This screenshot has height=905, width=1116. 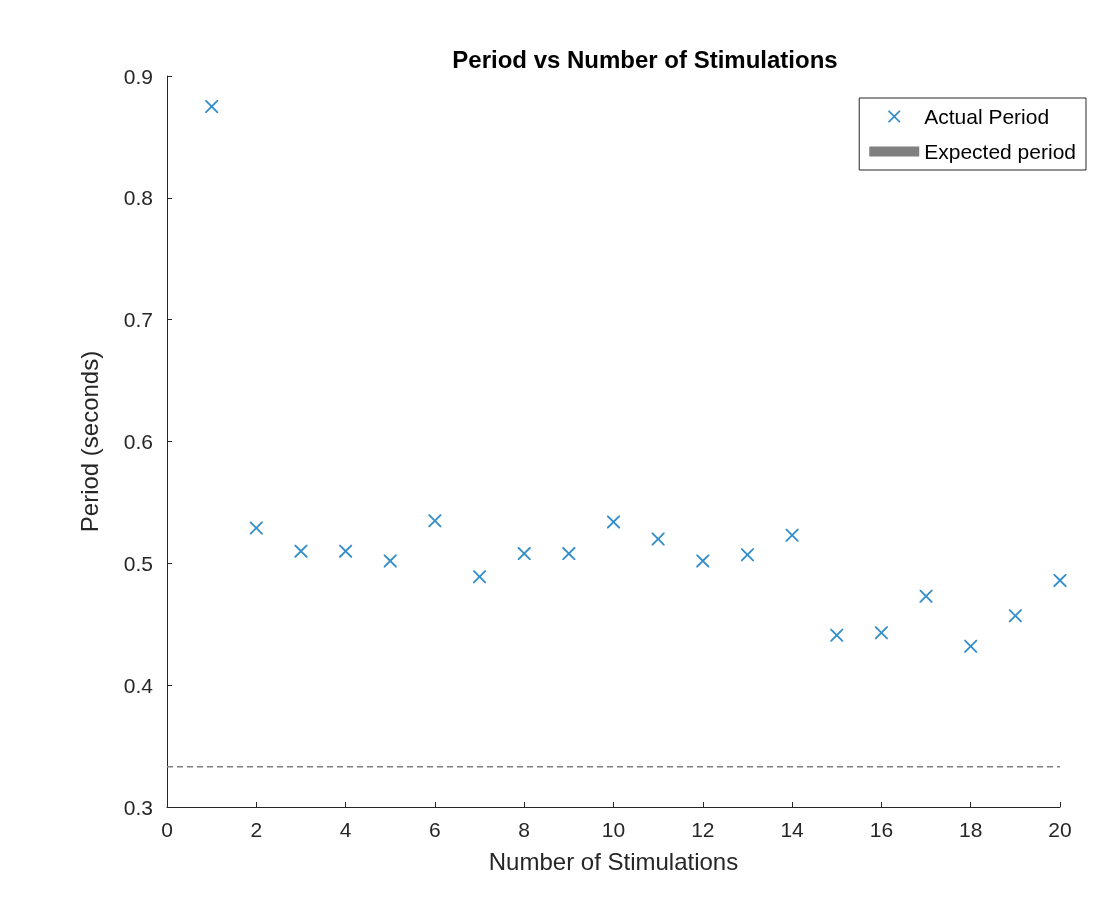 I want to click on y-tick-label: 0.6, so click(x=138, y=441).